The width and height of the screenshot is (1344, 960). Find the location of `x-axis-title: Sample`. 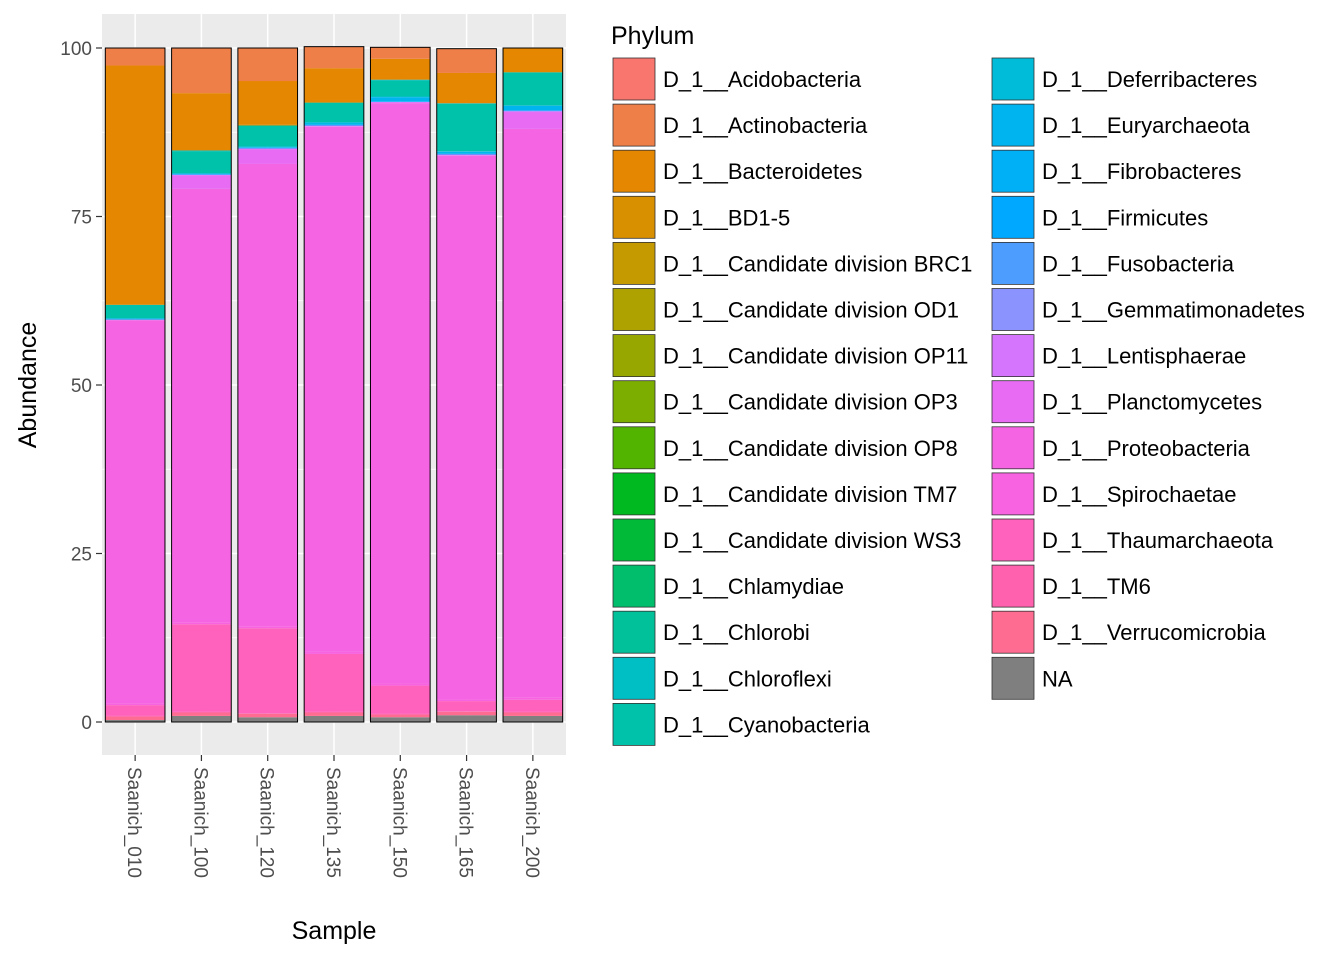

x-axis-title: Sample is located at coordinates (334, 931).